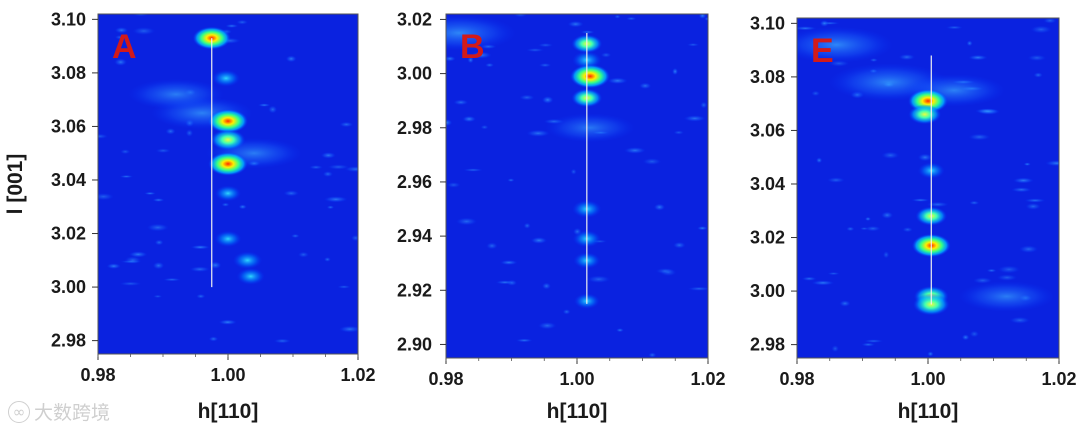 The width and height of the screenshot is (1080, 434). What do you see at coordinates (445, 379) in the screenshot?
I see `x-tick-label: 0.98` at bounding box center [445, 379].